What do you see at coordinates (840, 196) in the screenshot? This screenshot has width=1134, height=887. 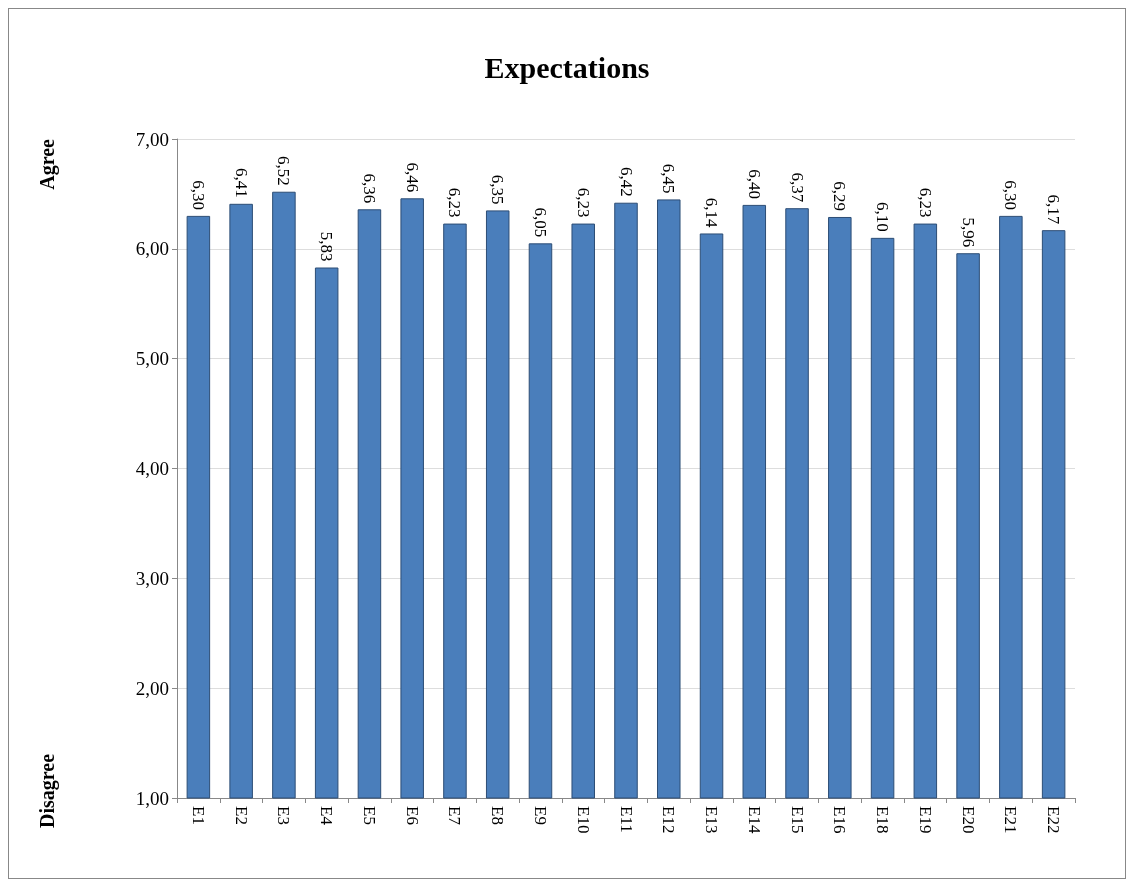 I see `data-label: 6,29` at bounding box center [840, 196].